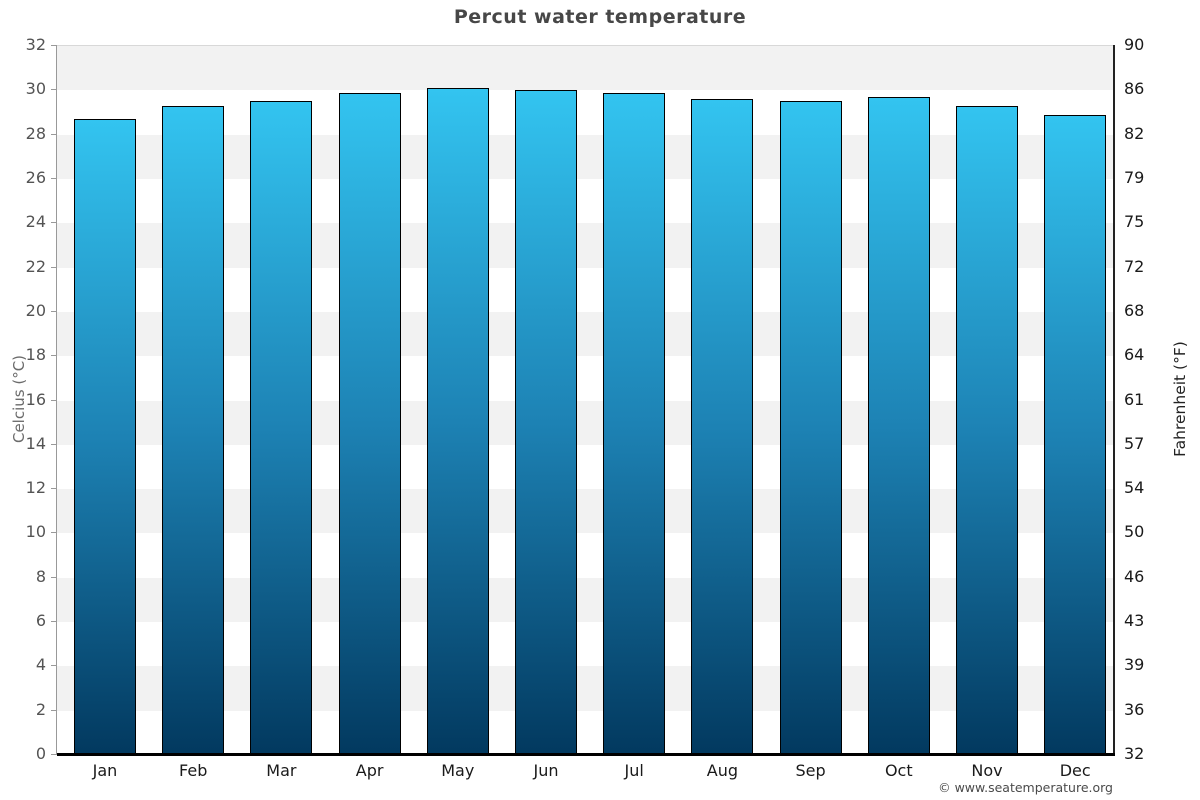 The height and width of the screenshot is (800, 1200). What do you see at coordinates (1134, 443) in the screenshot?
I see `y-tick-right-57: 57` at bounding box center [1134, 443].